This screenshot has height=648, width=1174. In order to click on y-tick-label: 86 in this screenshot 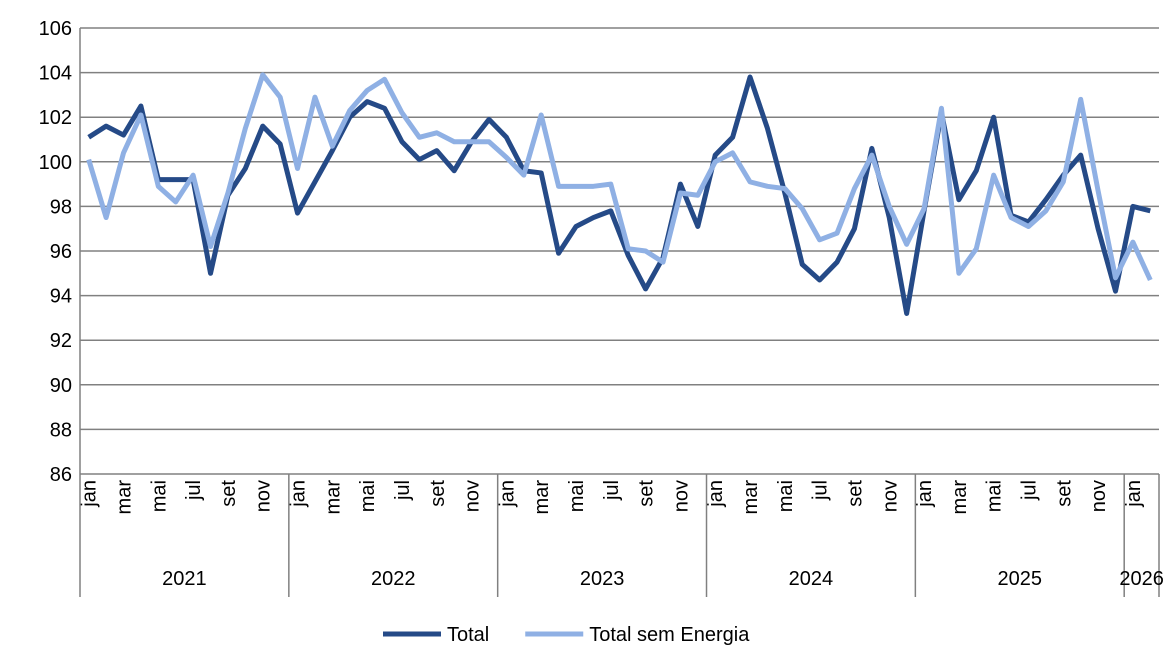, I will do `click(61, 475)`.